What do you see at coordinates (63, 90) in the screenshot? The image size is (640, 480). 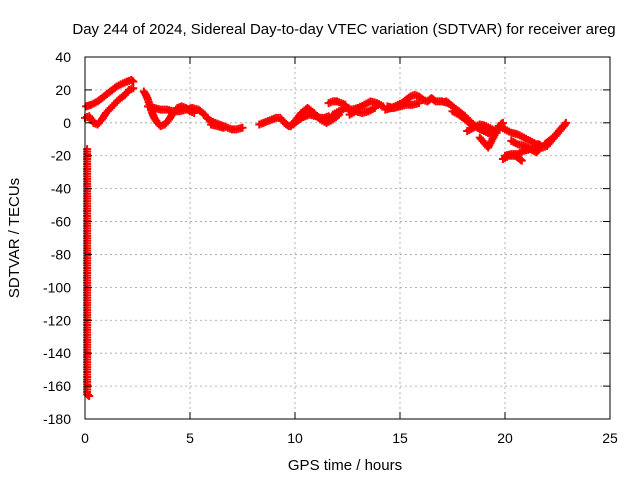 I see `y-tick-label: 20` at bounding box center [63, 90].